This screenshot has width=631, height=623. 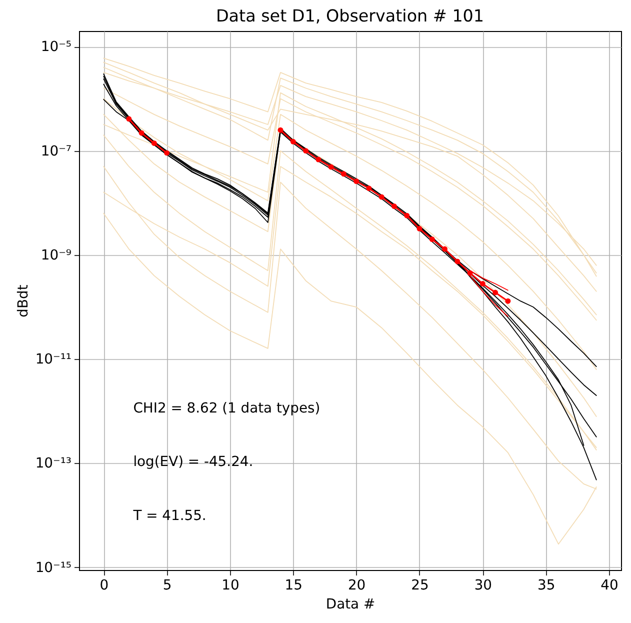 What do you see at coordinates (231, 586) in the screenshot?
I see `x-tick-label: 10` at bounding box center [231, 586].